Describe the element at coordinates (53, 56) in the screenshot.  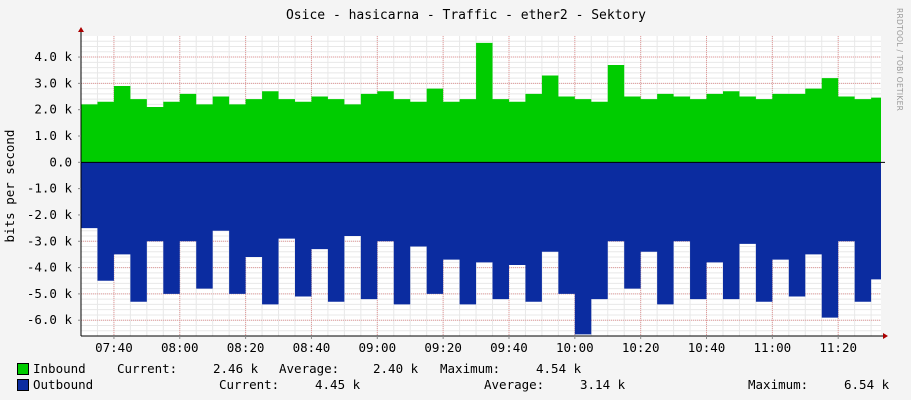
I see `y-tick-label: 4.0 k` at that location.